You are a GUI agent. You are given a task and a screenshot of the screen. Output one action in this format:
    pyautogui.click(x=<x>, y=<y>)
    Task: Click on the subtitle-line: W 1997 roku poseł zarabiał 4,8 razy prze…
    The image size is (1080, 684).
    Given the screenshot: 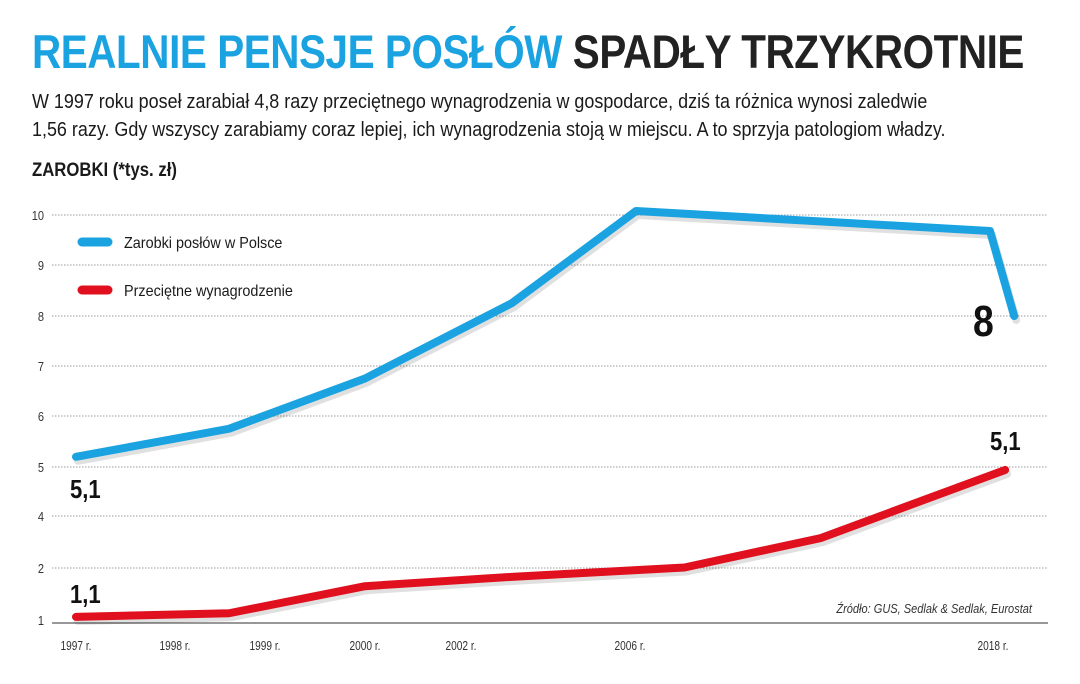 What is the action you would take?
    pyautogui.click(x=480, y=101)
    